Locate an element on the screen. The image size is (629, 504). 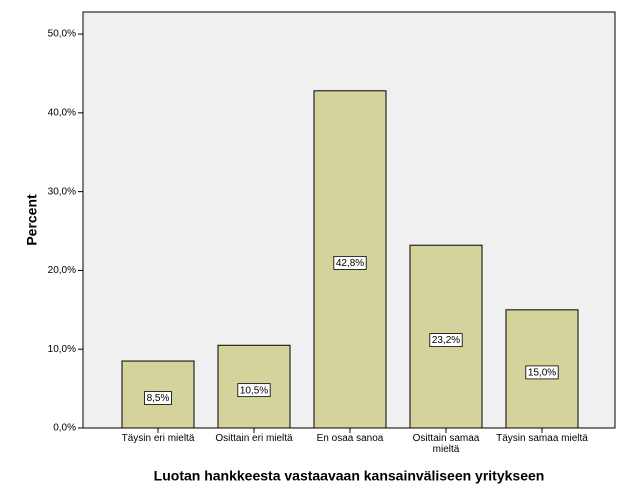
x-tick-label: Täysin eri mieltä is located at coordinates (158, 438).